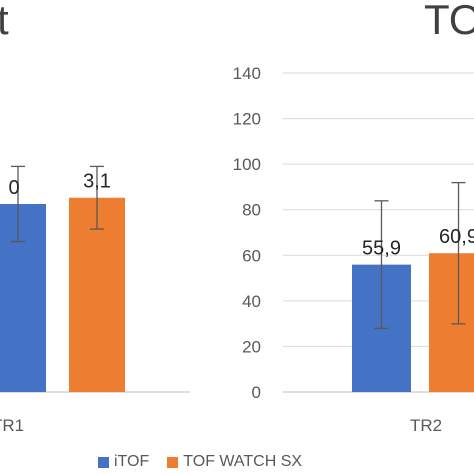 This screenshot has height=474, width=474. What do you see at coordinates (13, 188) in the screenshot?
I see `data-label-itof: 0` at bounding box center [13, 188].